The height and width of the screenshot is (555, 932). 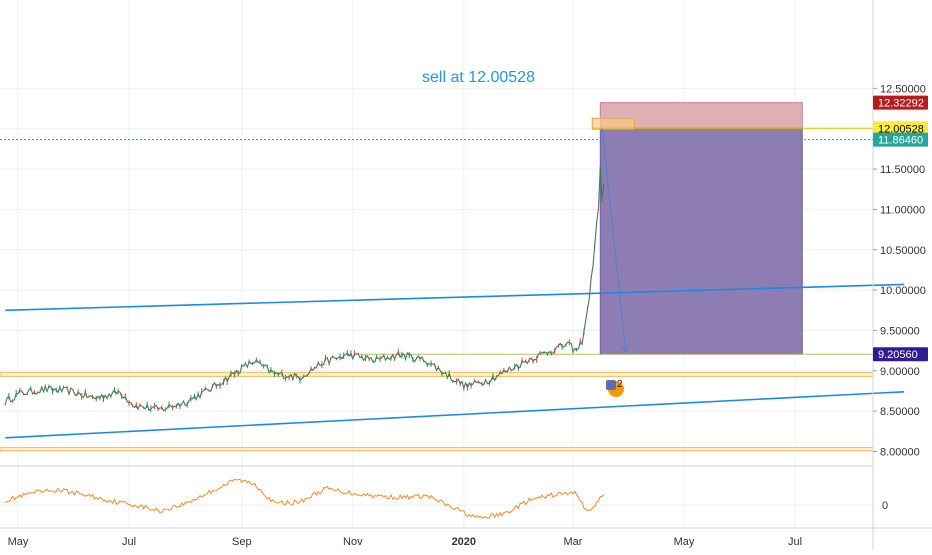 What do you see at coordinates (900, 331) in the screenshot?
I see `y-tick-label: 9.50000` at bounding box center [900, 331].